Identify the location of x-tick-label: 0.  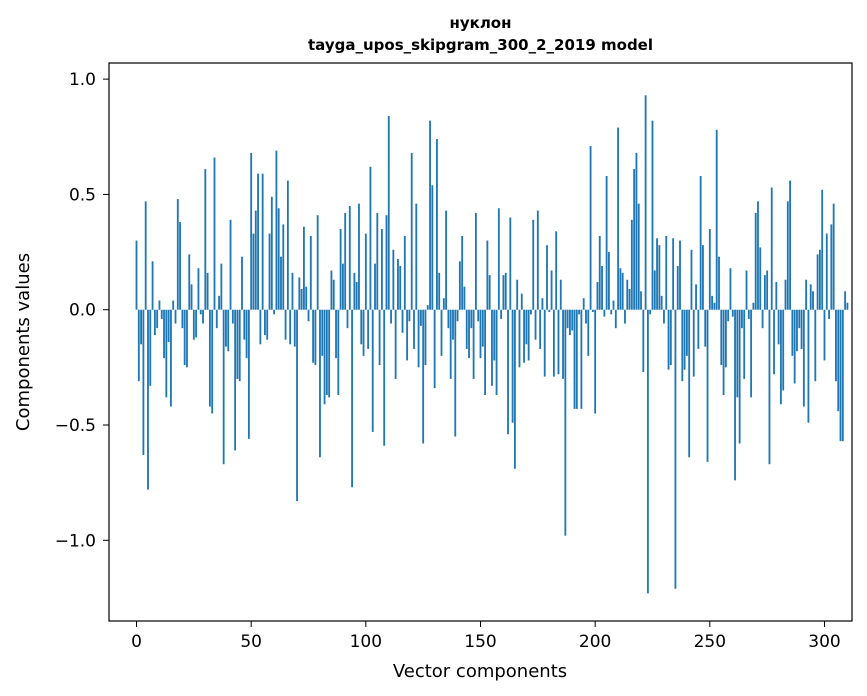
(136, 642).